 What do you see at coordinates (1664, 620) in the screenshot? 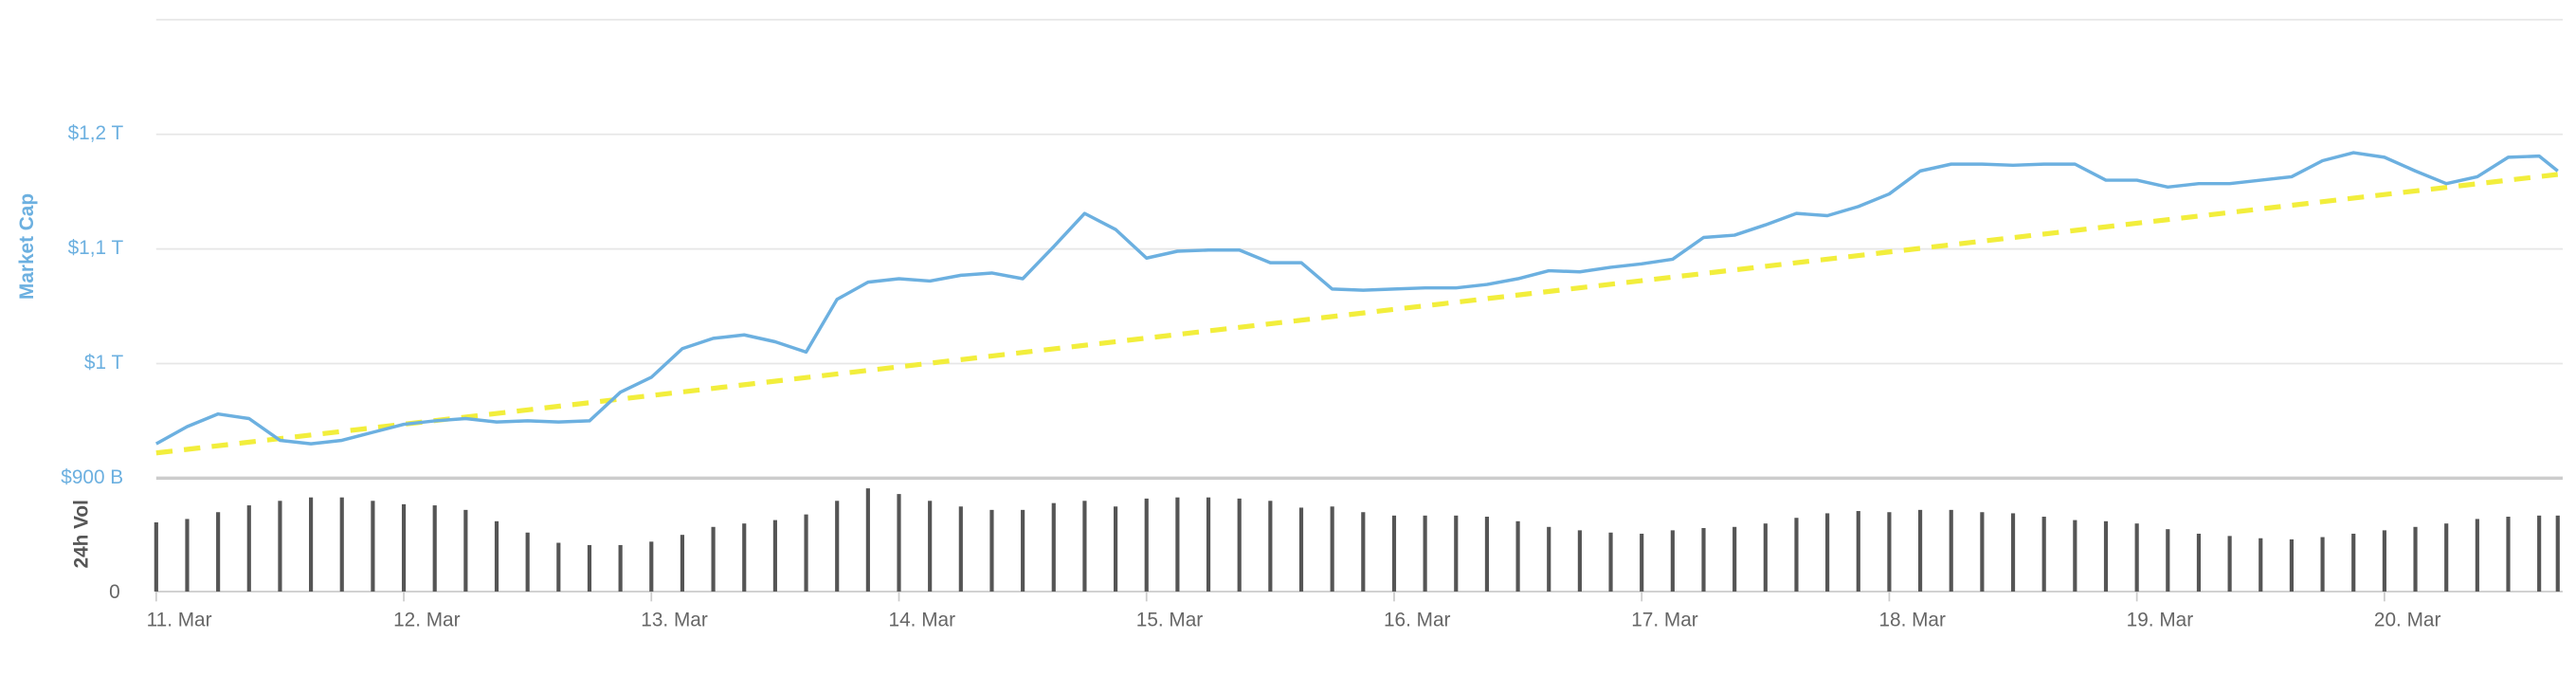
I see `x-tick-label: 17. Mar` at bounding box center [1664, 620].